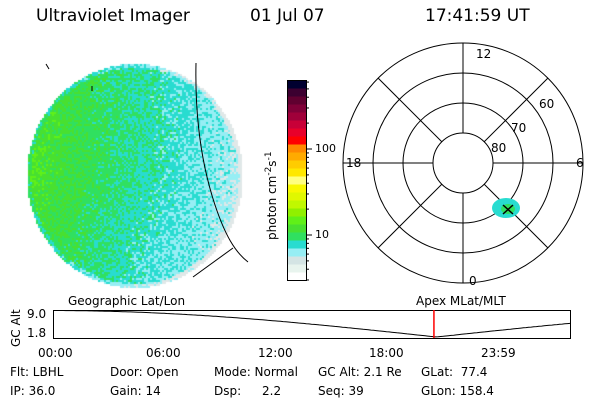  What do you see at coordinates (37, 314) in the screenshot?
I see `alt-ytick-9: 9.0` at bounding box center [37, 314].